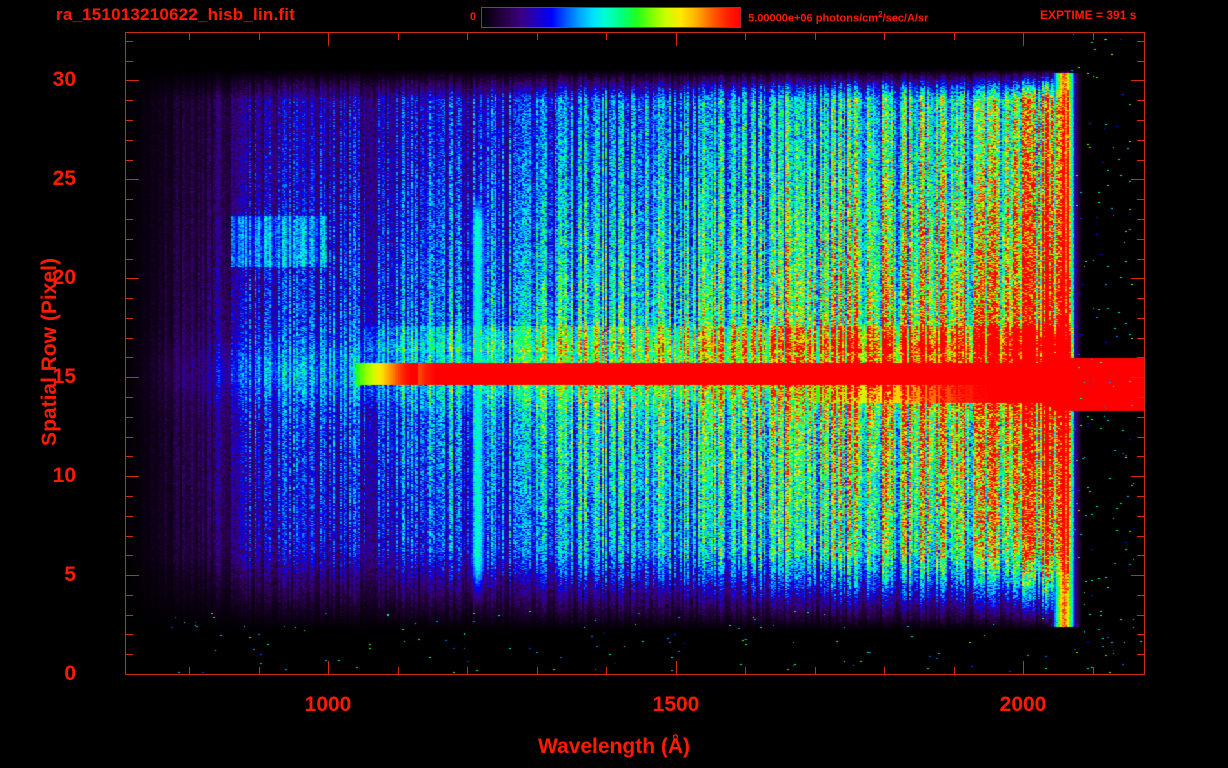 Image resolution: width=1228 pixels, height=768 pixels. I want to click on x-tick-label: 1000, so click(328, 704).